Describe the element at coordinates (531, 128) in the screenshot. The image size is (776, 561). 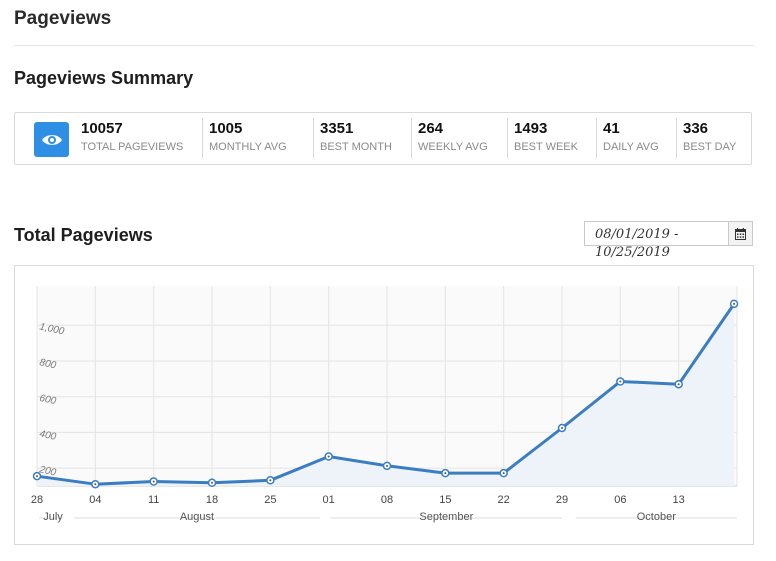
I see `stat-value: 1493` at that location.